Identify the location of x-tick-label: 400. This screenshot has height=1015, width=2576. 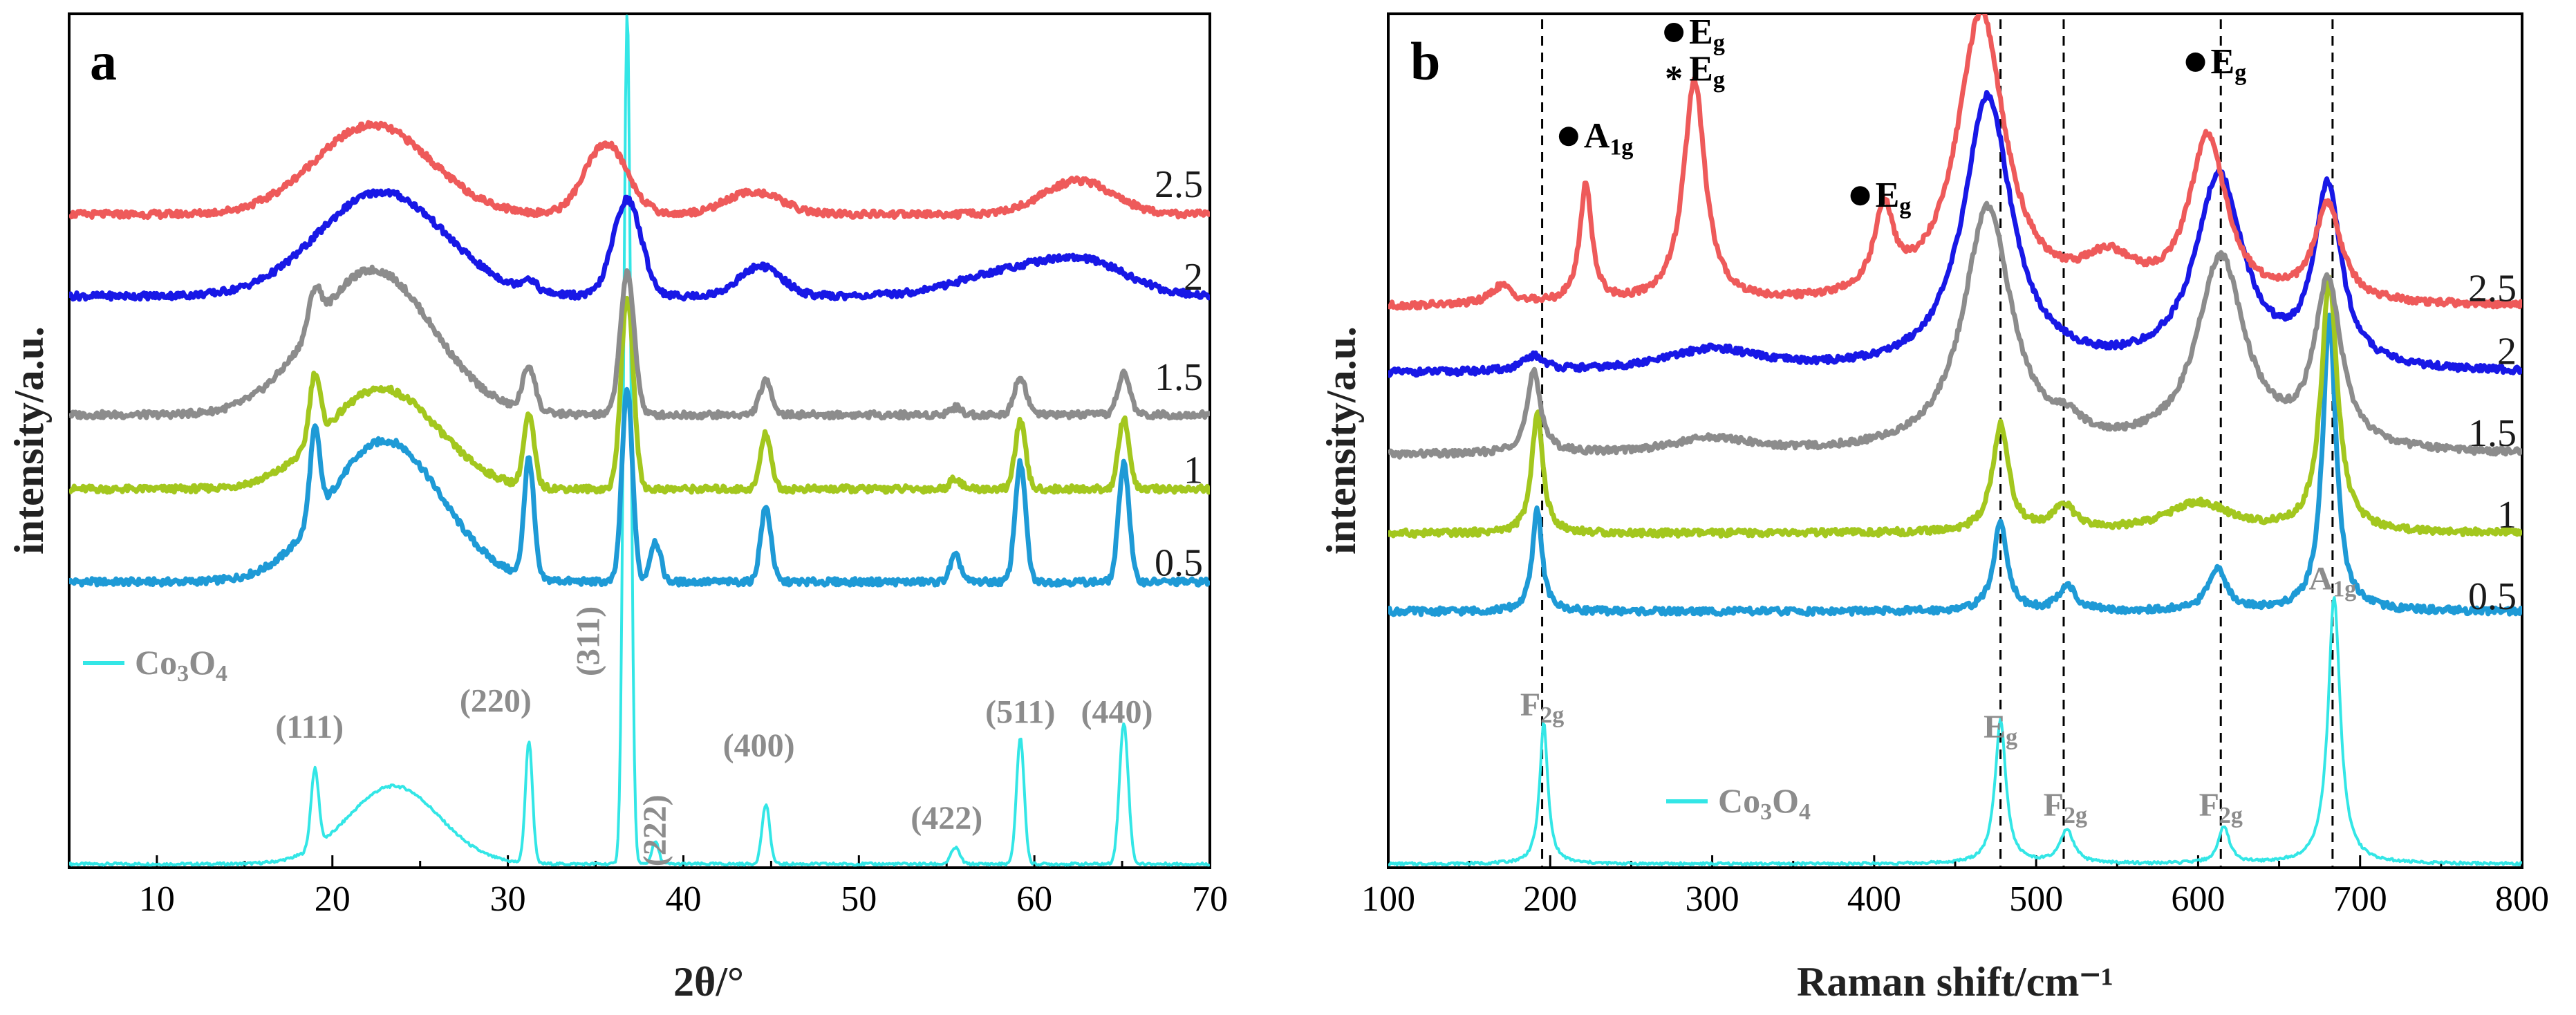
(1874, 899).